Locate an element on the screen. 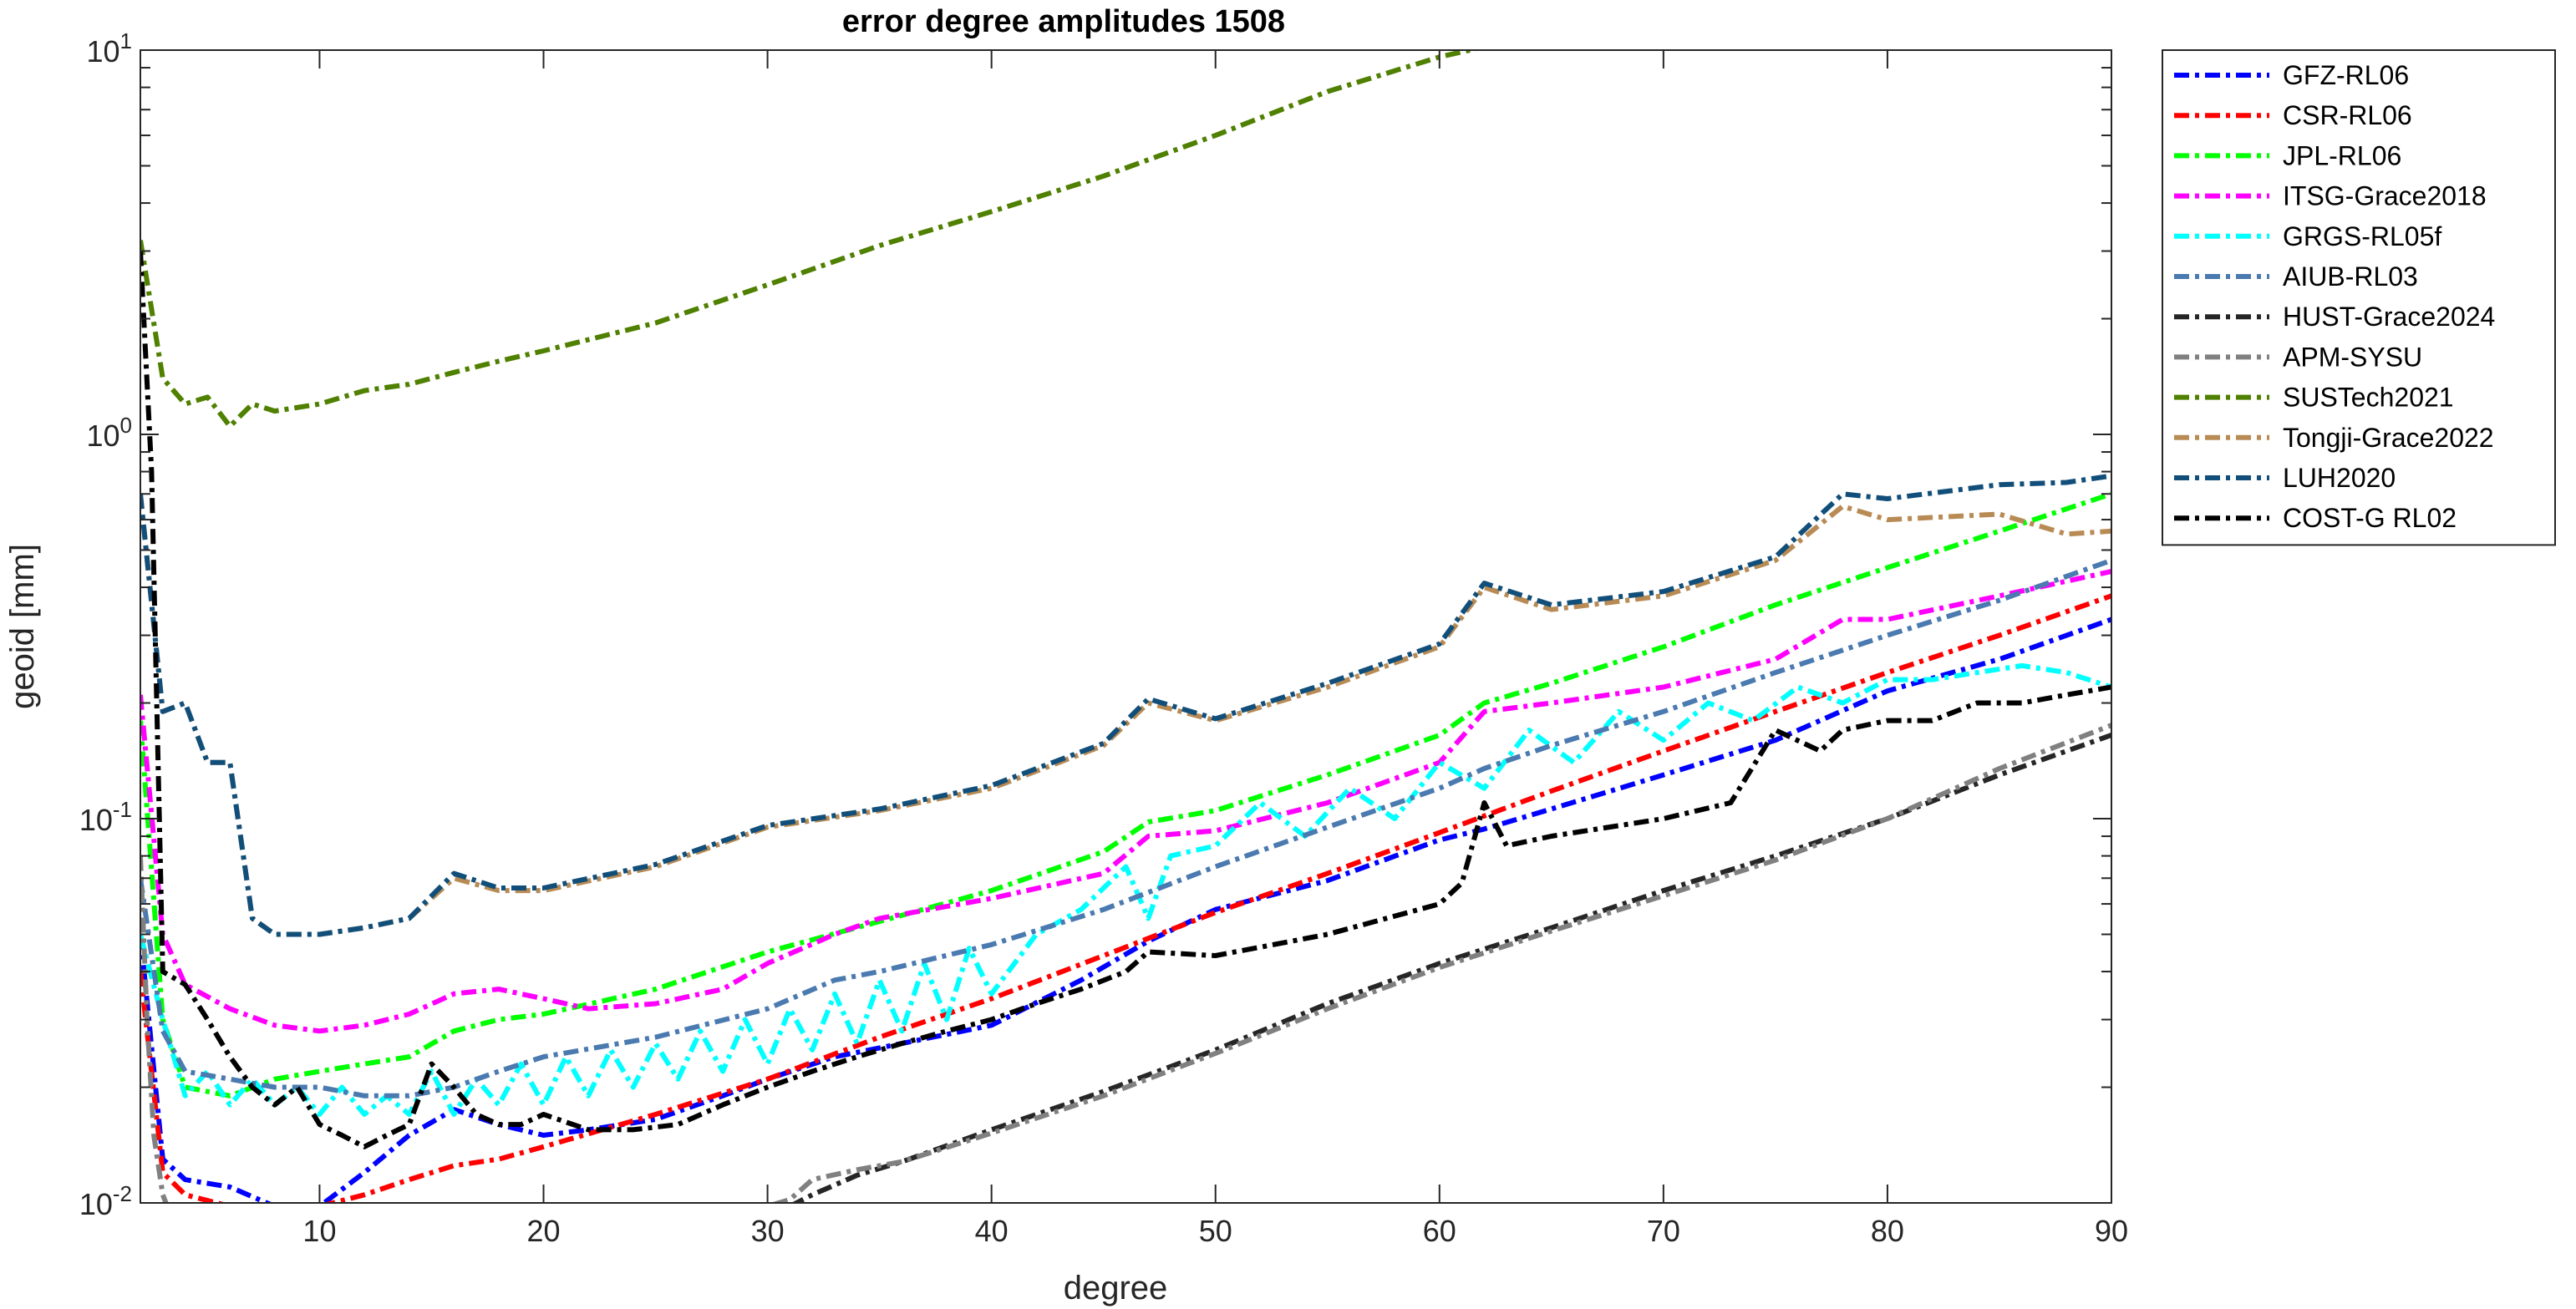  y-tick-label-0: 10⁻² is located at coordinates (105, 1201).